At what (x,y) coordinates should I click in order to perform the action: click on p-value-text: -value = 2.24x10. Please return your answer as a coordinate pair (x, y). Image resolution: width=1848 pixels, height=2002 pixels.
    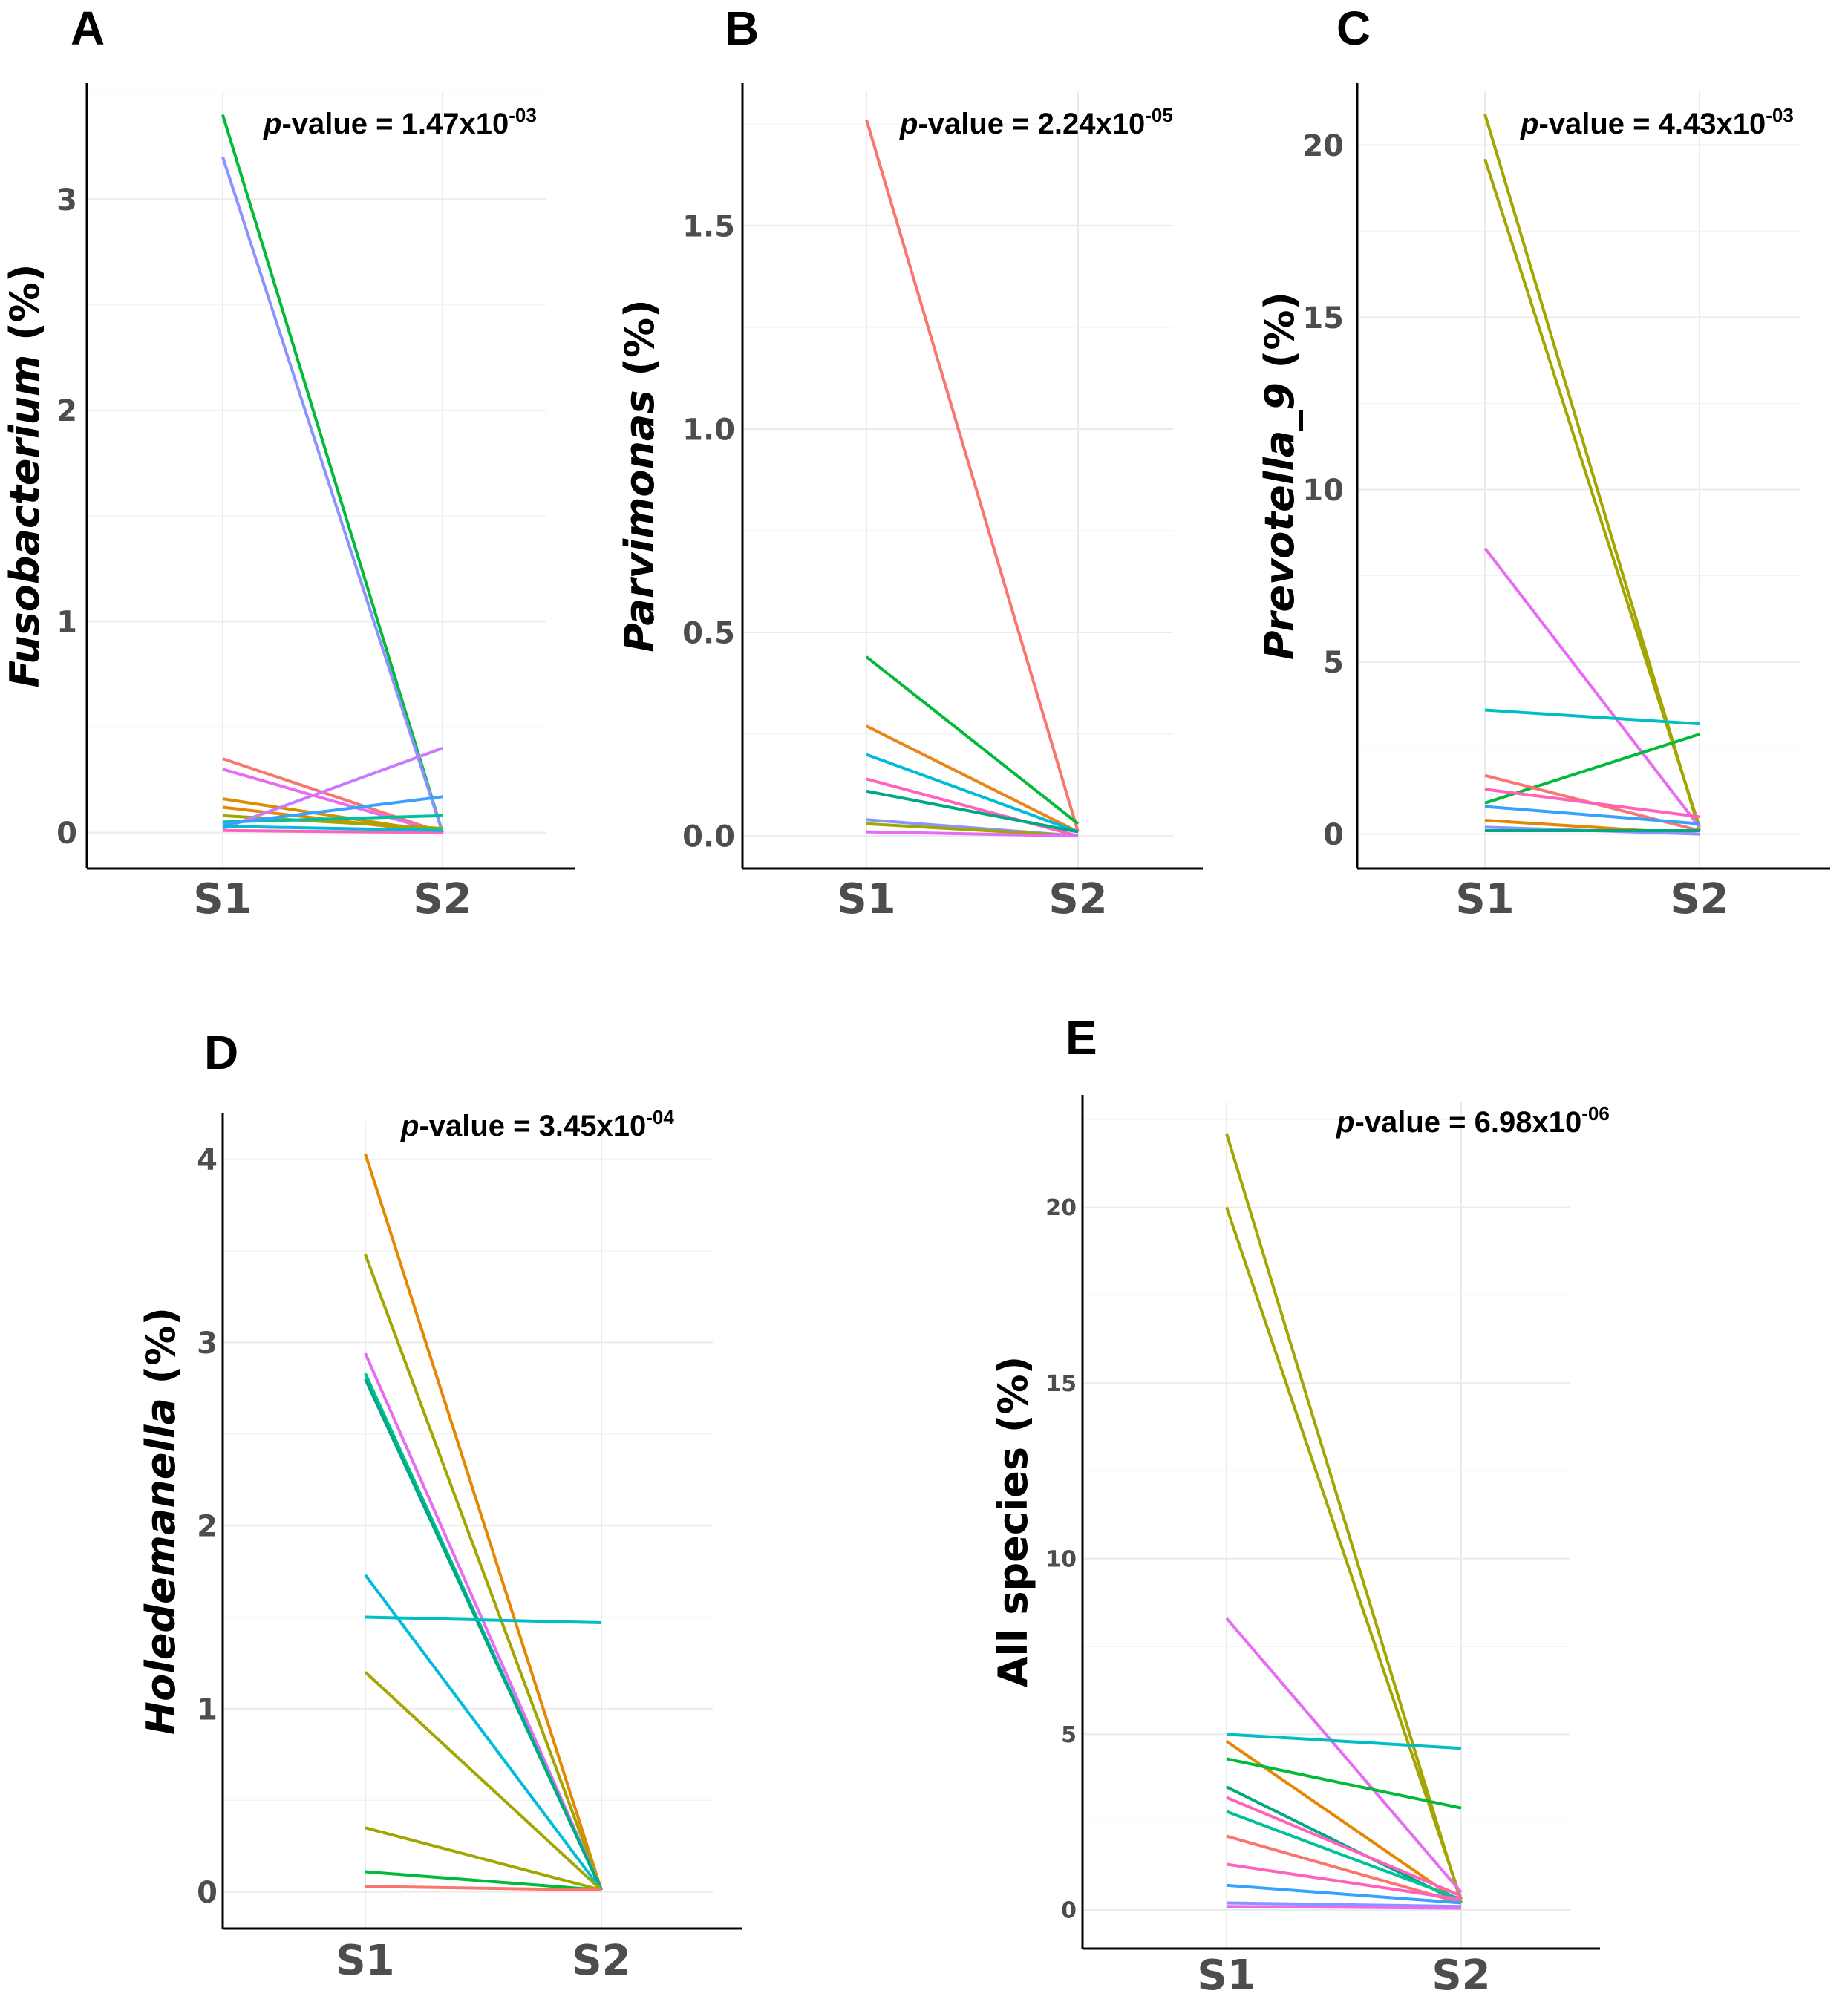
    Looking at the image, I should click on (1031, 124).